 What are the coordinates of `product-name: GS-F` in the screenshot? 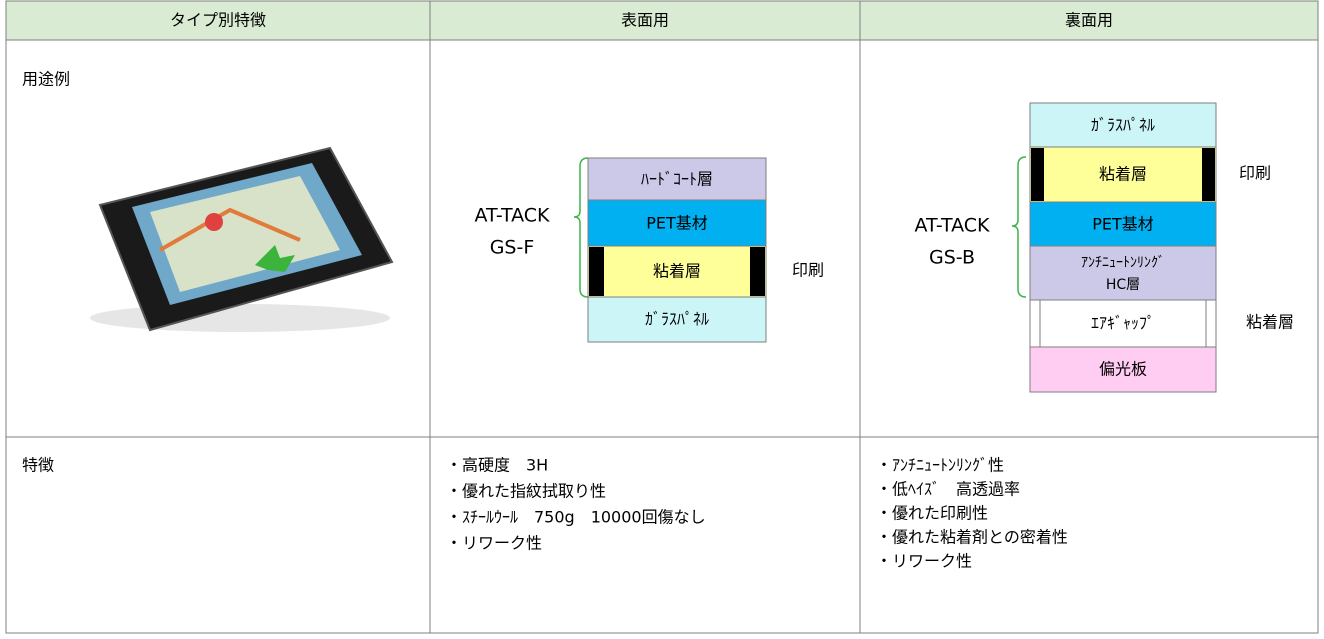 It's located at (512, 248).